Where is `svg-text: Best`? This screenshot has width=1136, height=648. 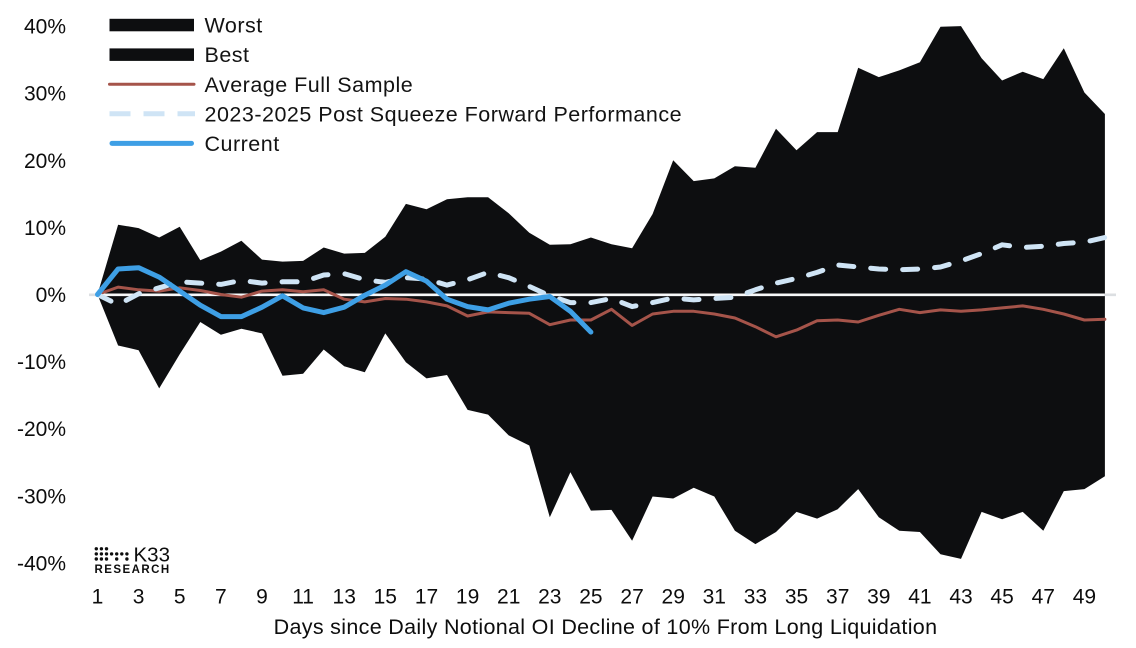
svg-text: Best is located at coordinates (227, 55).